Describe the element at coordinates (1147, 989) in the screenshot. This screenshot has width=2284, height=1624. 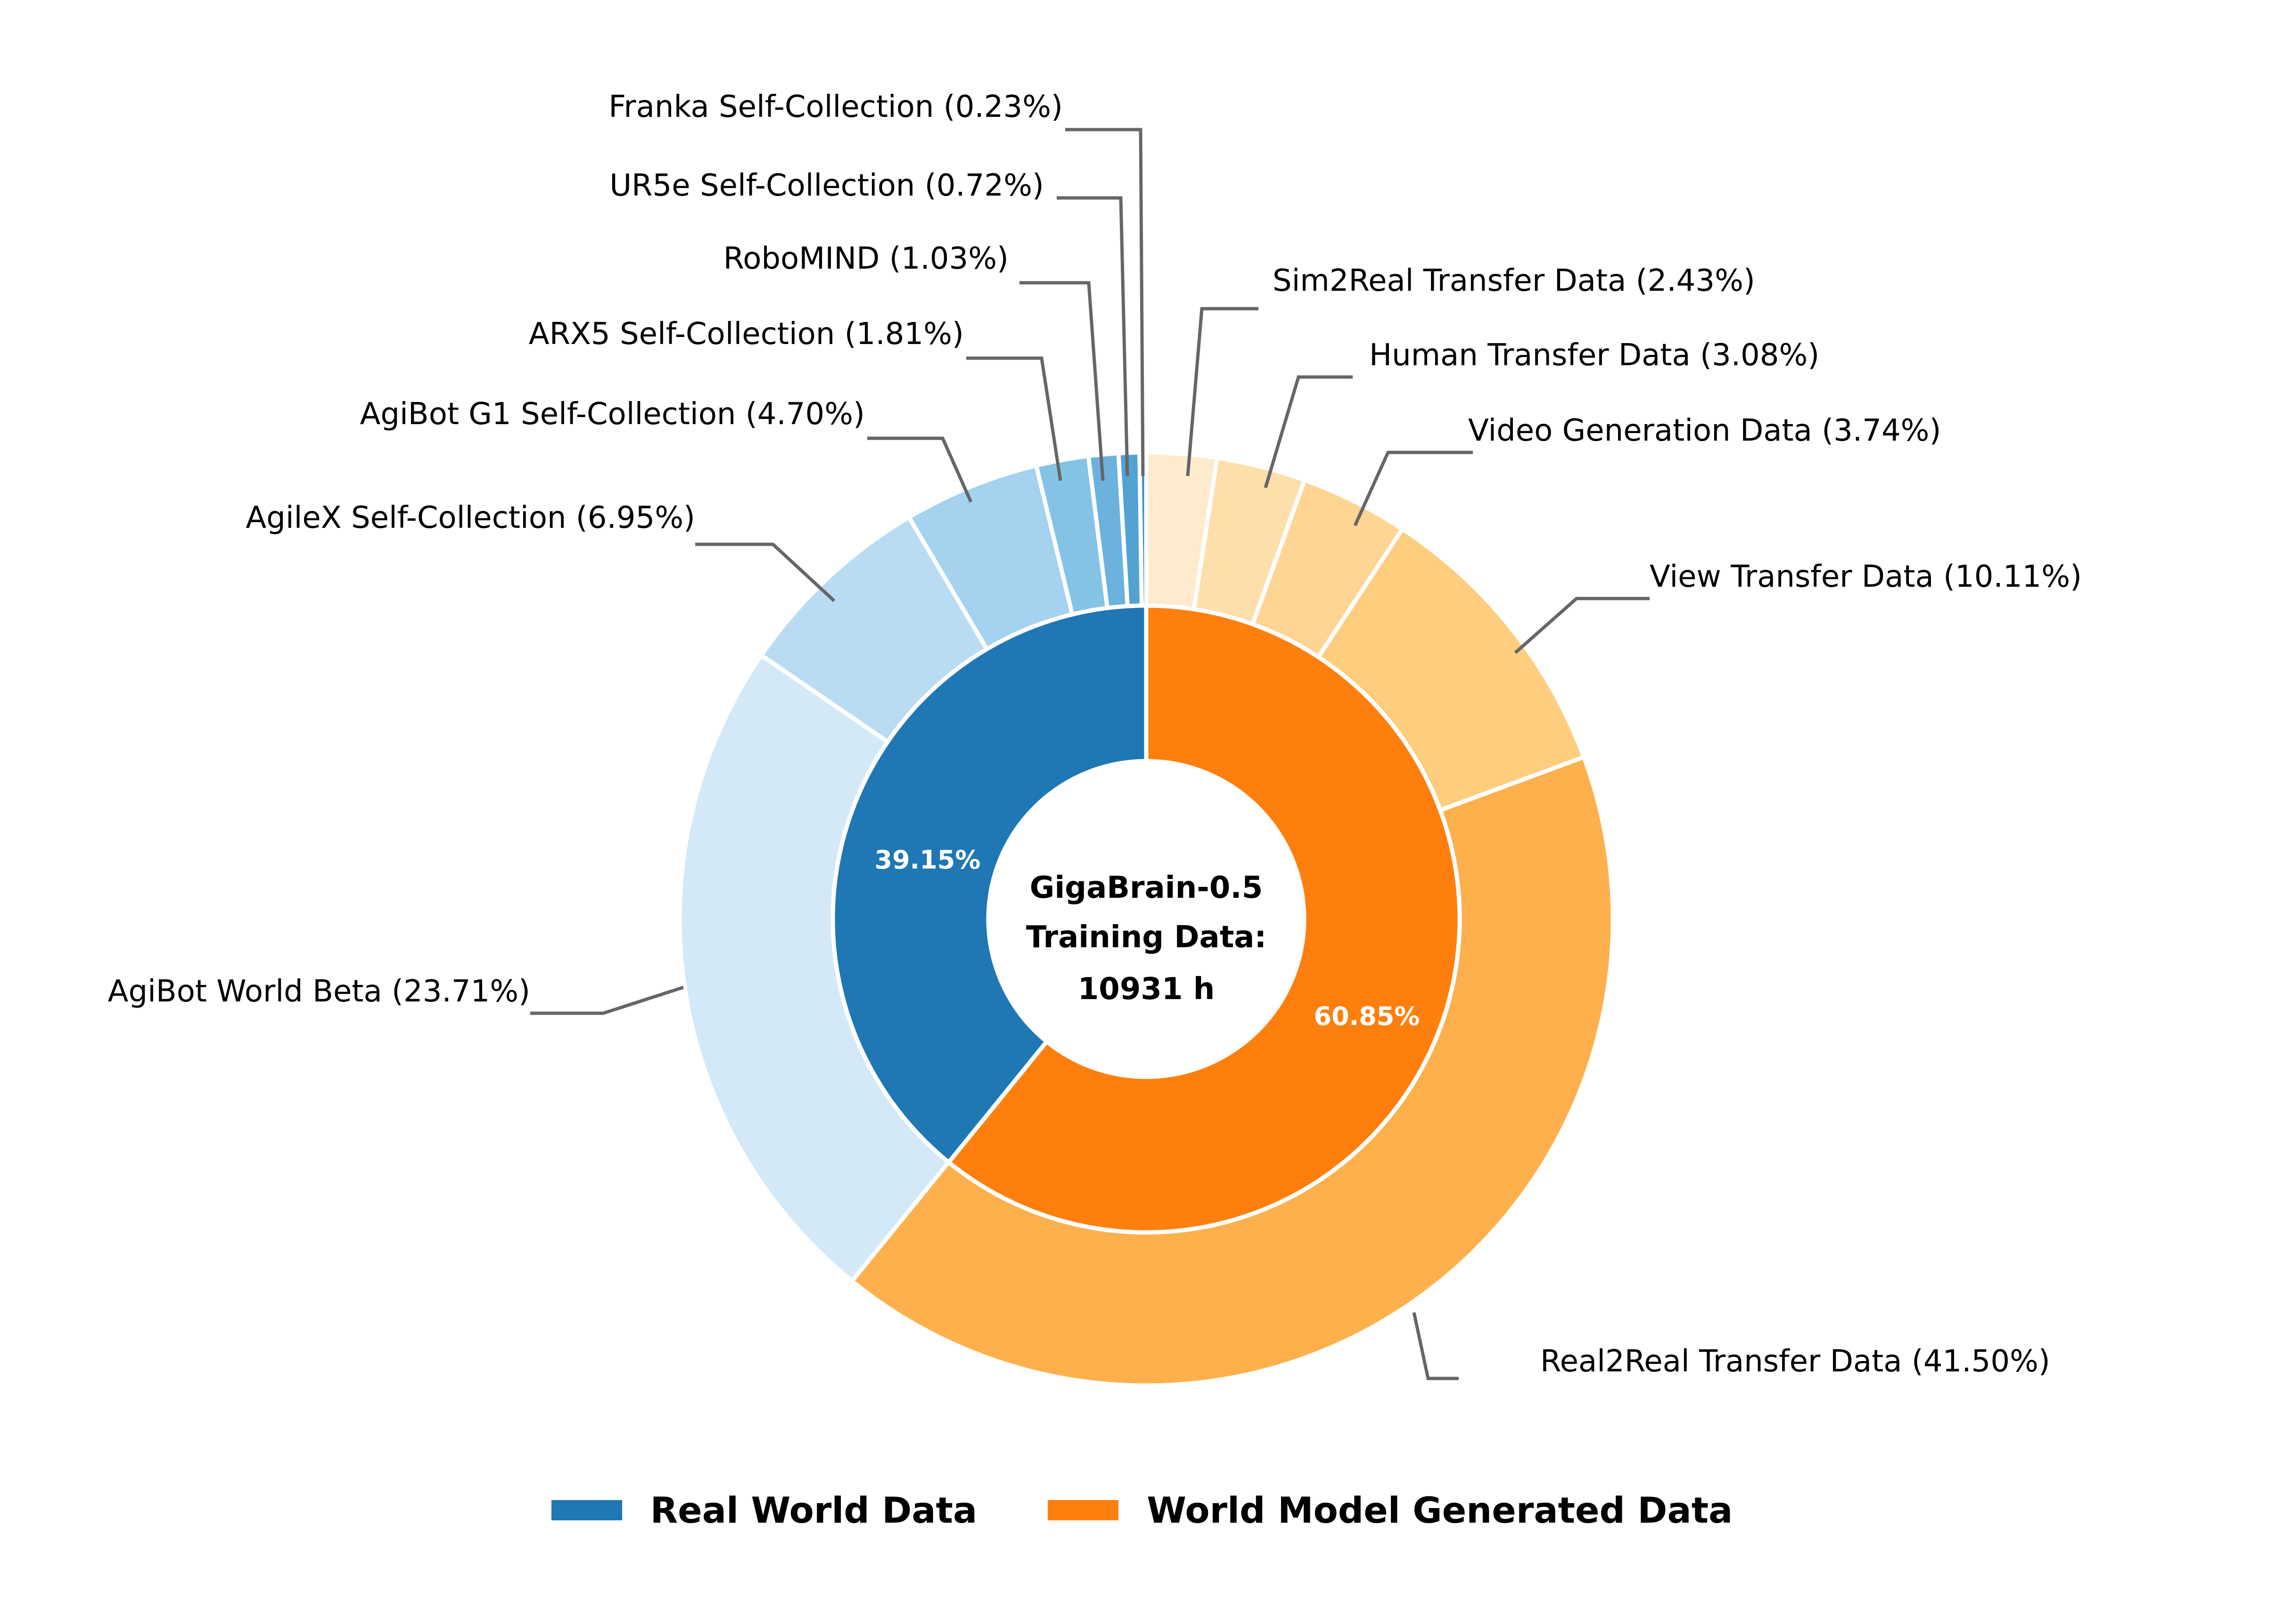
I see `center-hours: 10931 h` at that location.